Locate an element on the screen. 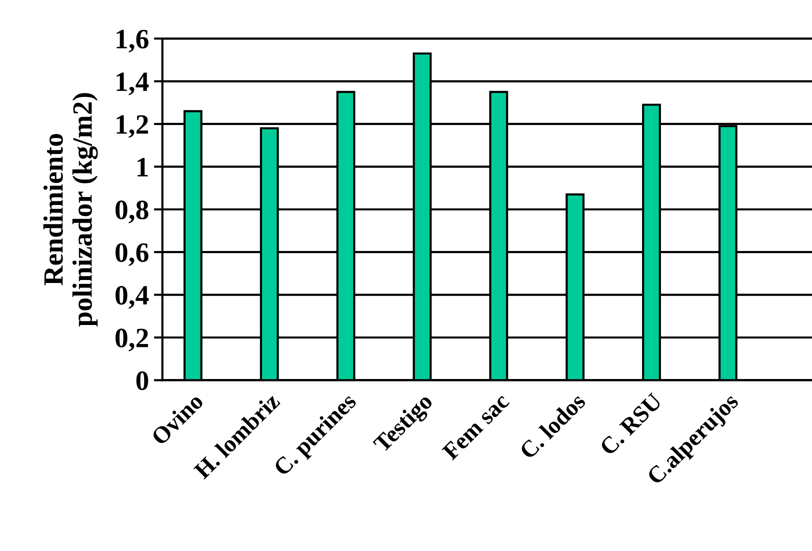 The width and height of the screenshot is (812, 551). y-tick-label: 0,6 is located at coordinates (132, 254).